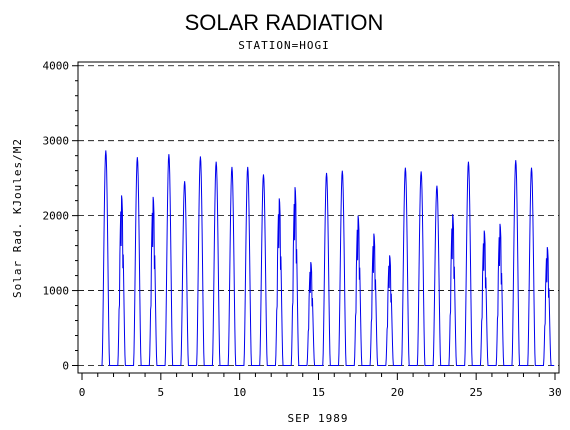 This screenshot has height=430, width=570. I want to click on x-tick-label: 20, so click(397, 392).